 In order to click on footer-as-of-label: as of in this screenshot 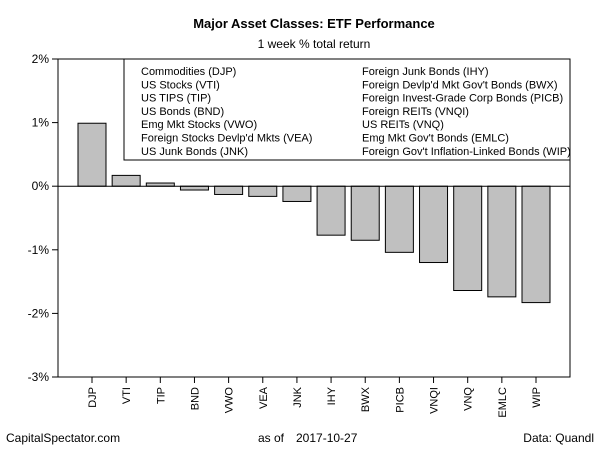, I will do `click(271, 438)`.